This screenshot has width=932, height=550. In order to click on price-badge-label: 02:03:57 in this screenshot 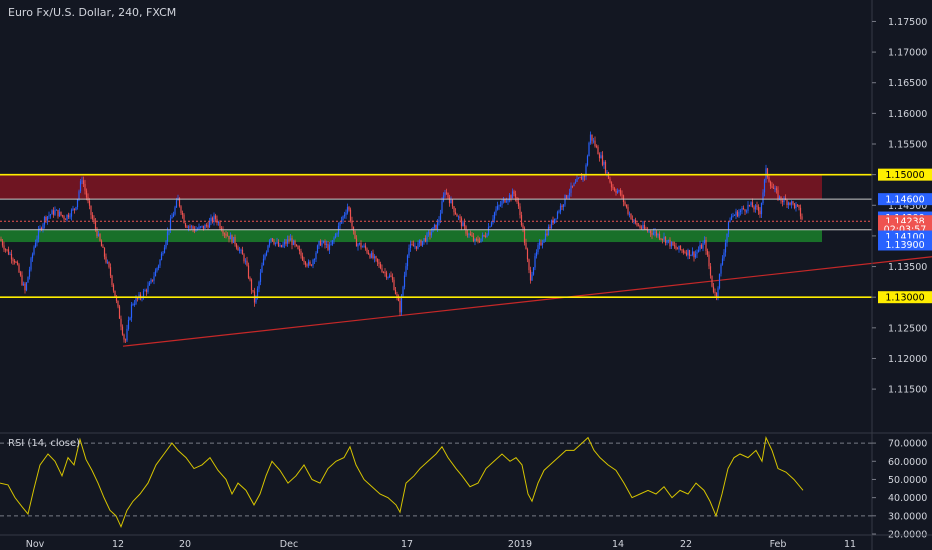, I will do `click(905, 230)`.